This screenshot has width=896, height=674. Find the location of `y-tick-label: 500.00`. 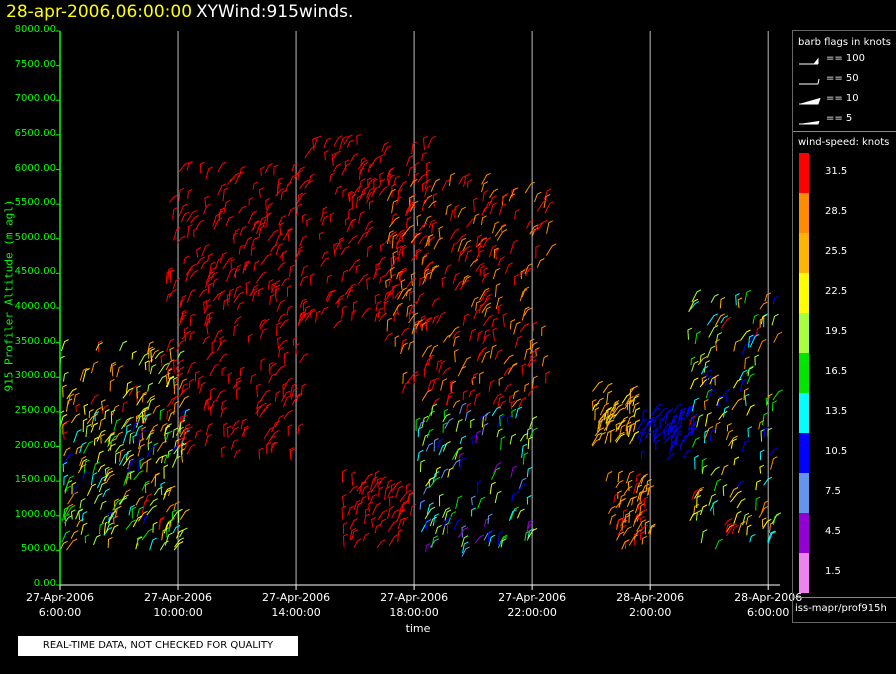

y-tick-label: 500.00 is located at coordinates (38, 549).